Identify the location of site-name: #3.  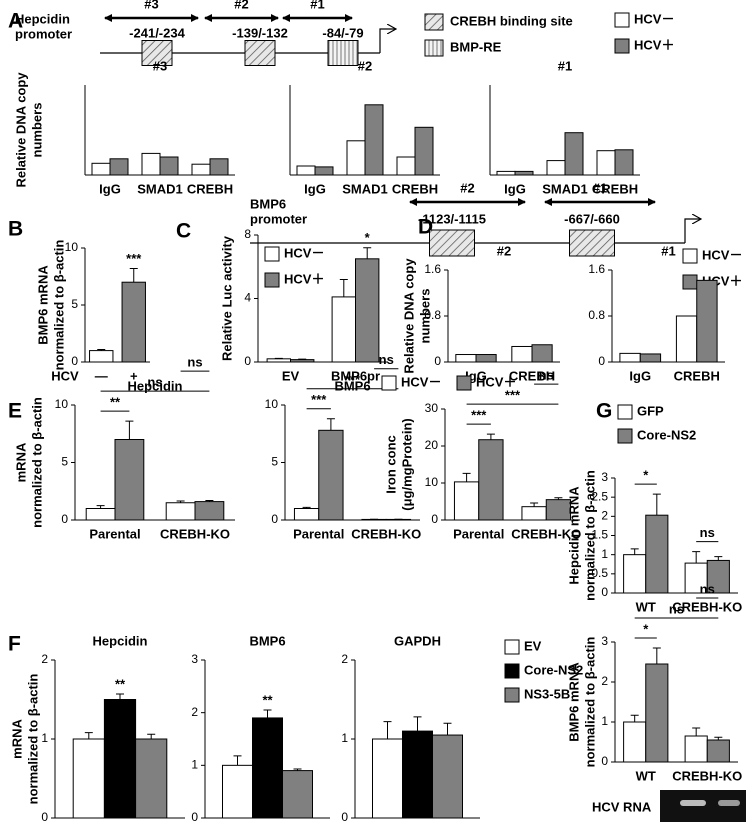
(151, 5).